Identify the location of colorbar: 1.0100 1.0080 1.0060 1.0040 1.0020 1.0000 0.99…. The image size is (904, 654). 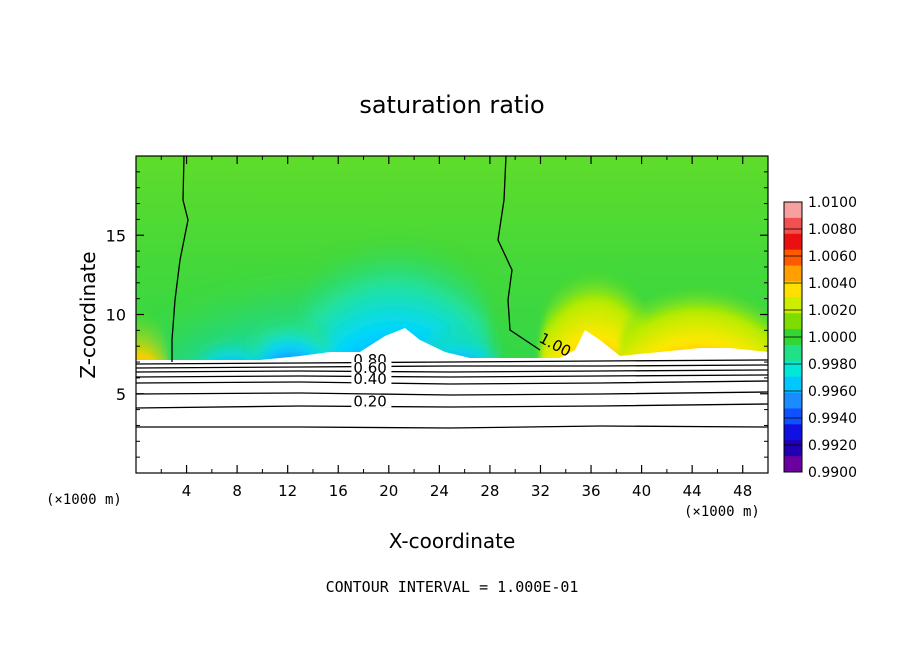
(820, 338).